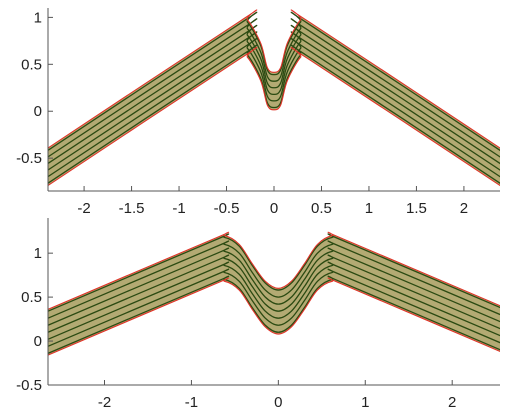 The image size is (510, 413). I want to click on x-tick-label: -1.5, so click(132, 208).